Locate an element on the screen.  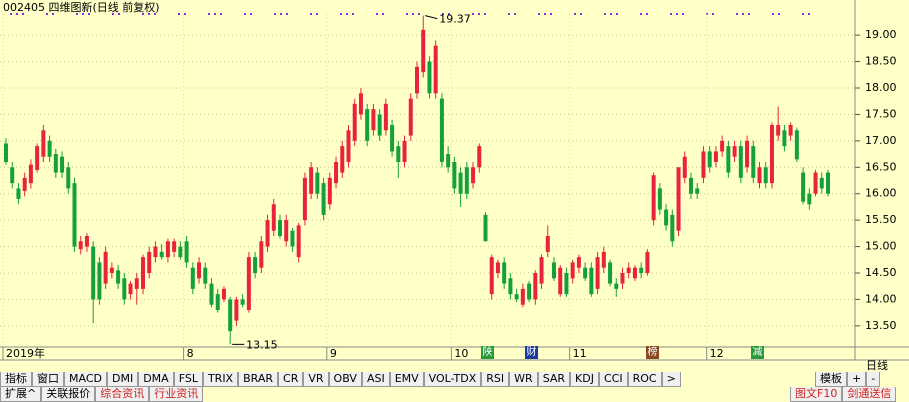
annotation-arrow is located at coordinates (431, 17).